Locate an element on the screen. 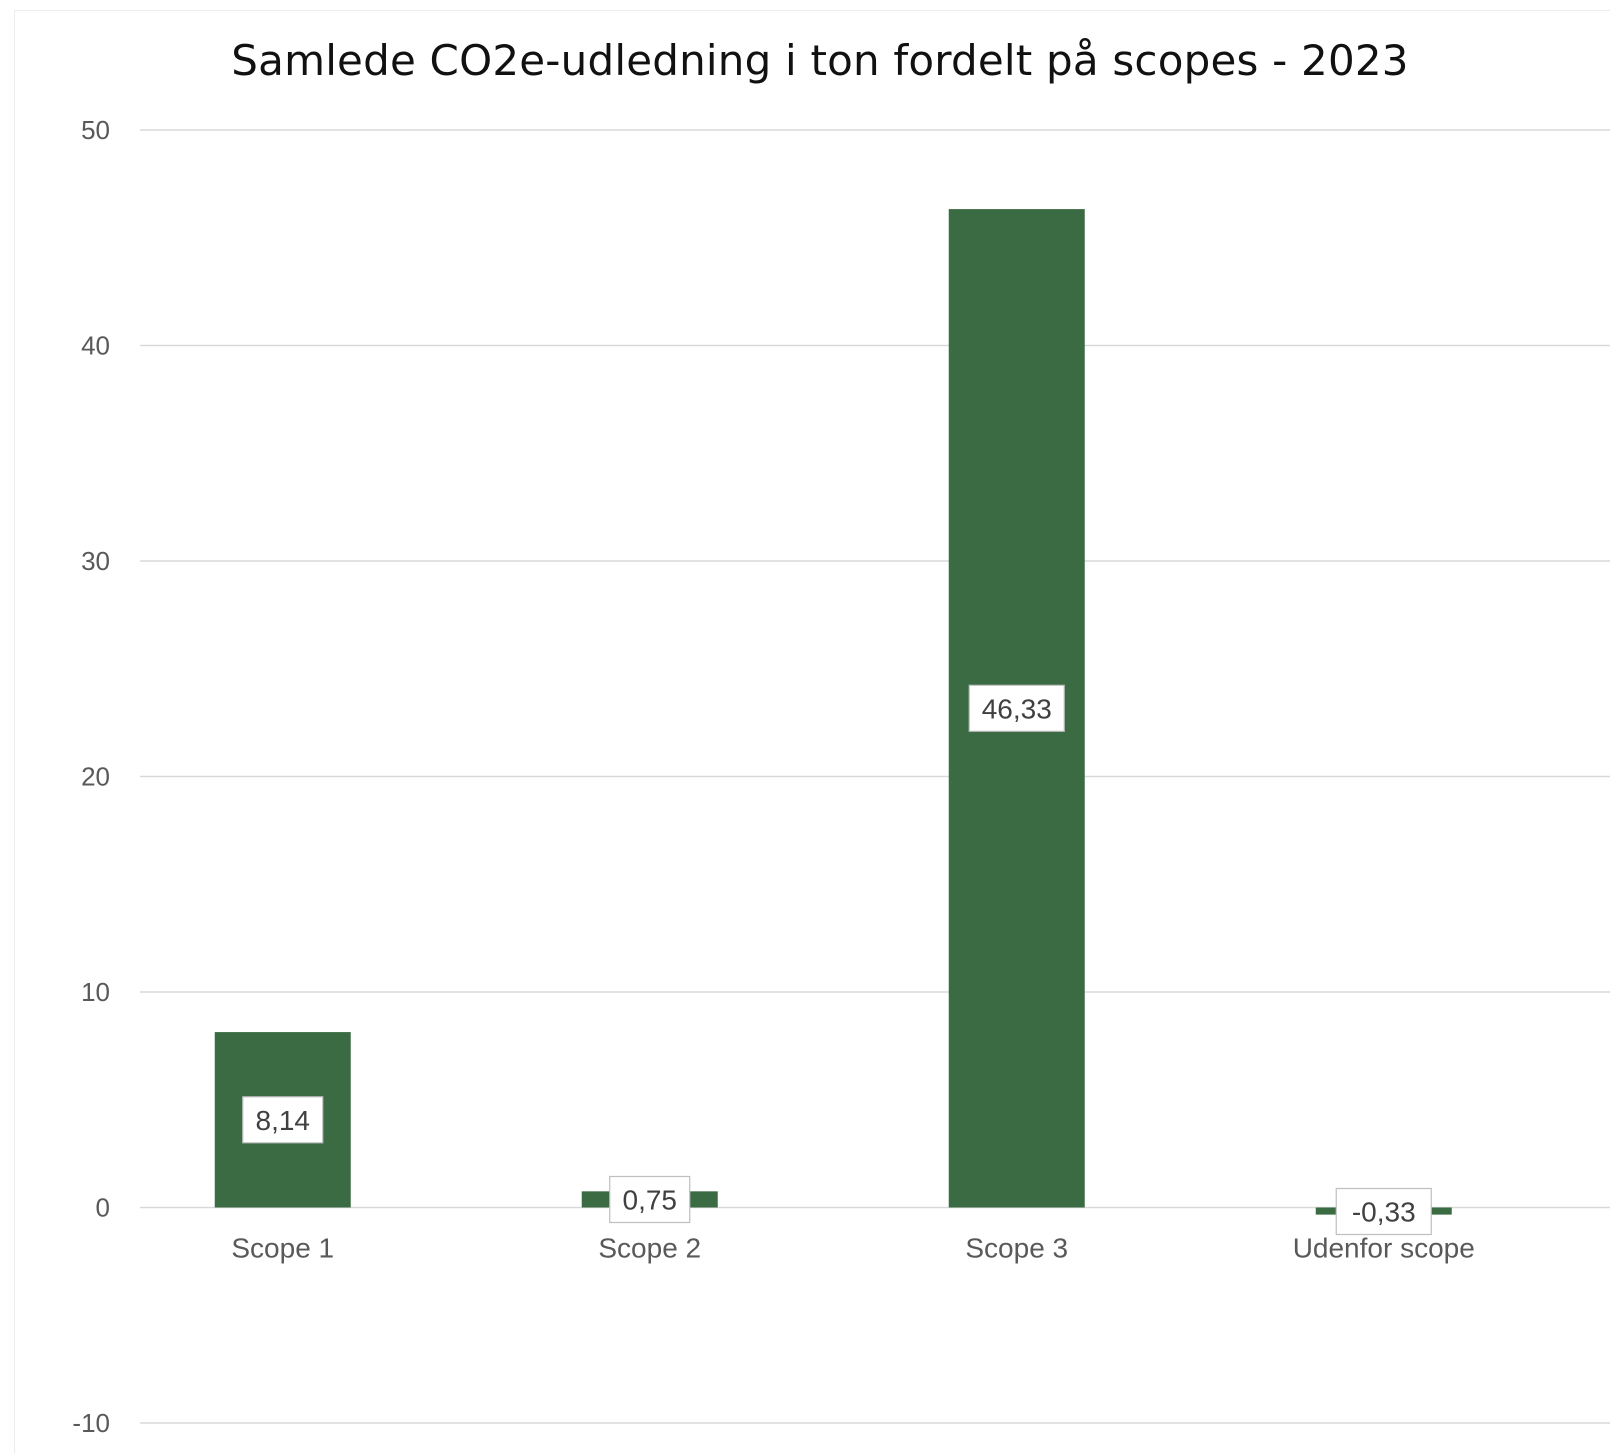 This screenshot has width=1610, height=1453. y-tick-label: -10 is located at coordinates (91, 1423).